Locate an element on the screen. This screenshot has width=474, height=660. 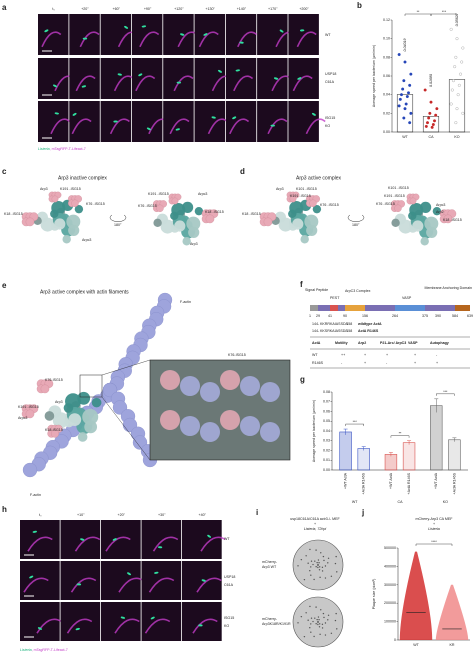
panel-letter: e is located at coordinates (4, 285).